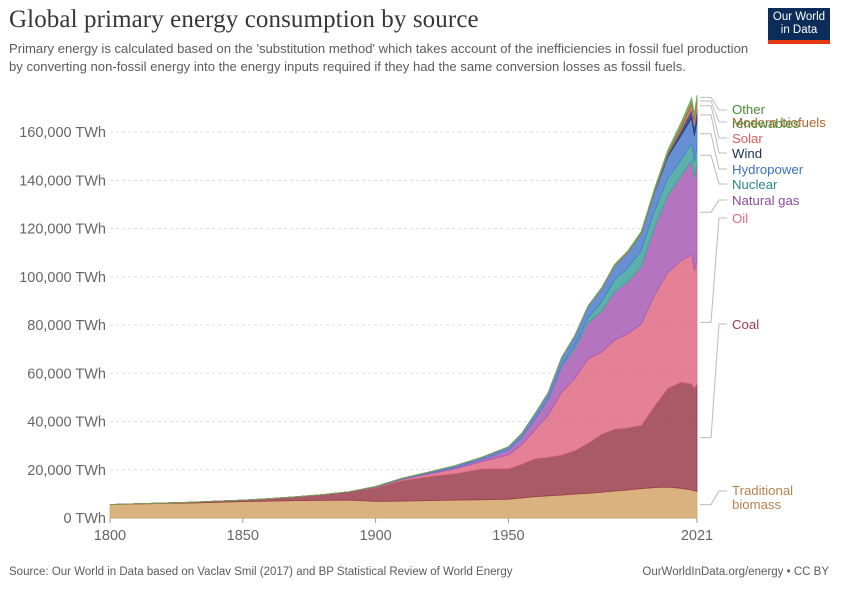 The width and height of the screenshot is (842, 612). Describe the element at coordinates (66, 374) in the screenshot. I see `y-tick-label: 60,000 TWh` at that location.